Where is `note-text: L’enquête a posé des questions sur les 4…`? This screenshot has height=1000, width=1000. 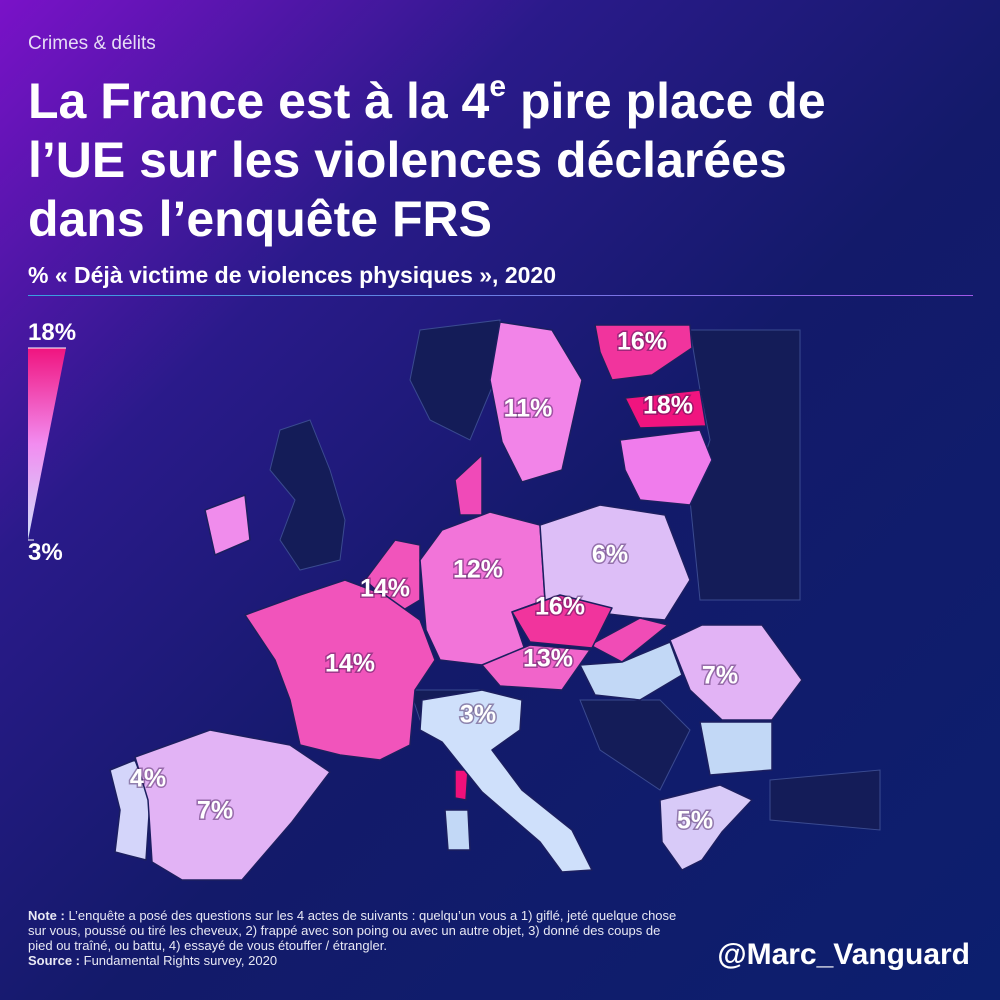
note-text: L’enquête a posé des questions sur les 4… is located at coordinates (352, 930).